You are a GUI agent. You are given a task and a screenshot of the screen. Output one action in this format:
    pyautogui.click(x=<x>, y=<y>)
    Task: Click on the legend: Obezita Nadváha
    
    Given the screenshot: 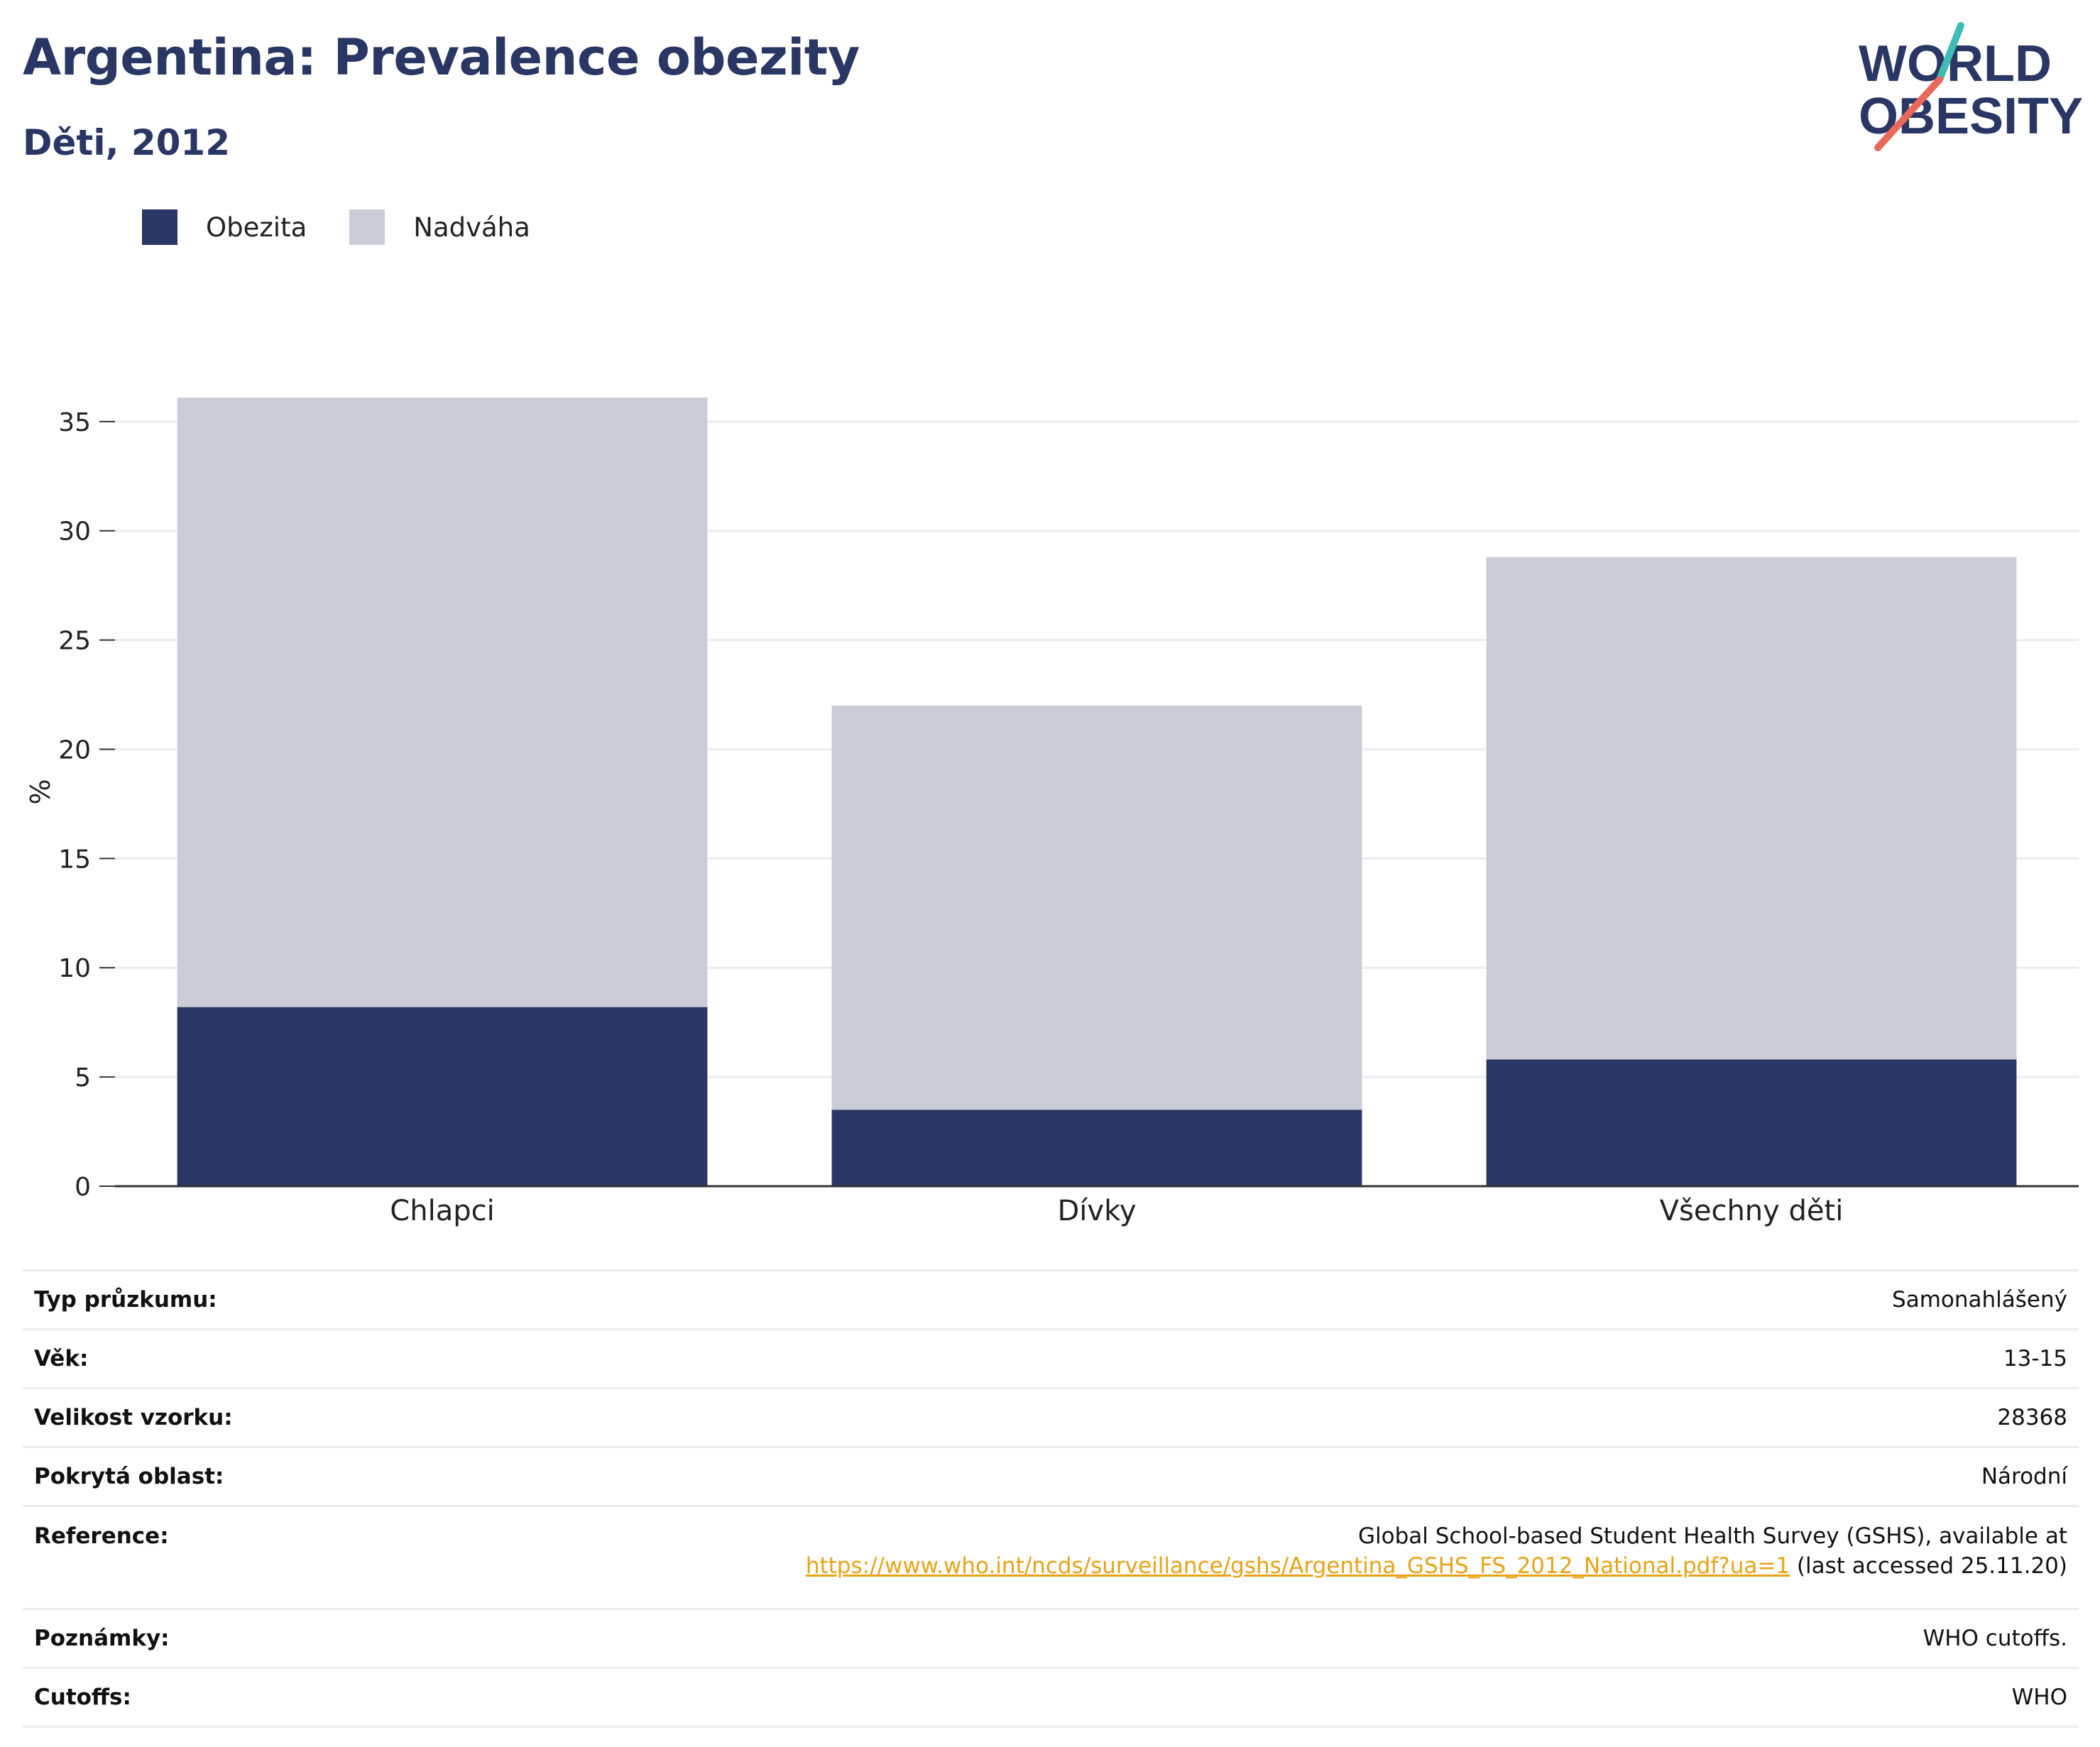 What is the action you would take?
    pyautogui.click(x=357, y=227)
    